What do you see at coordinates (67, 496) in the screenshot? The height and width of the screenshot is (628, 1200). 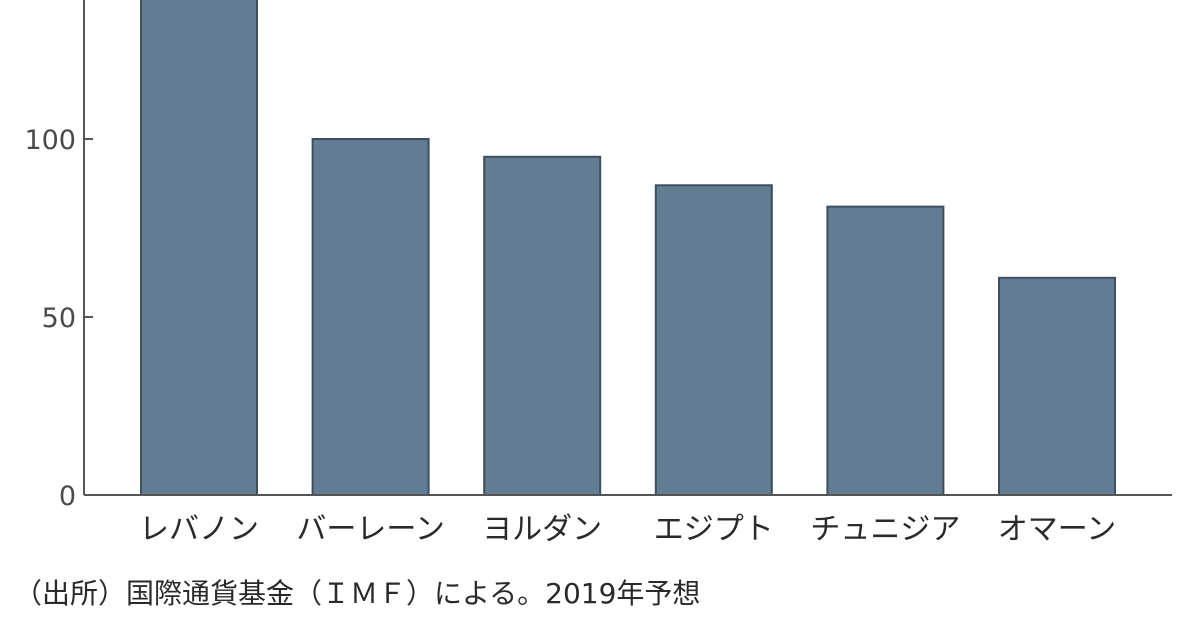 I see `y-tick-label: 0` at bounding box center [67, 496].